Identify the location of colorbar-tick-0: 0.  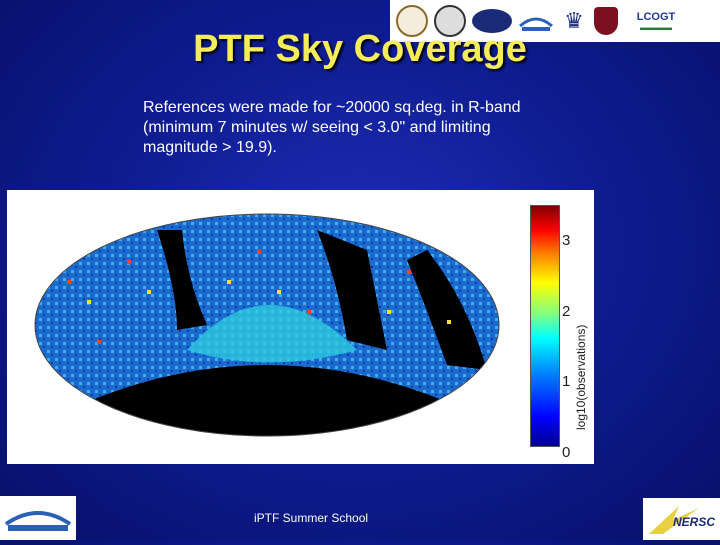
(566, 452).